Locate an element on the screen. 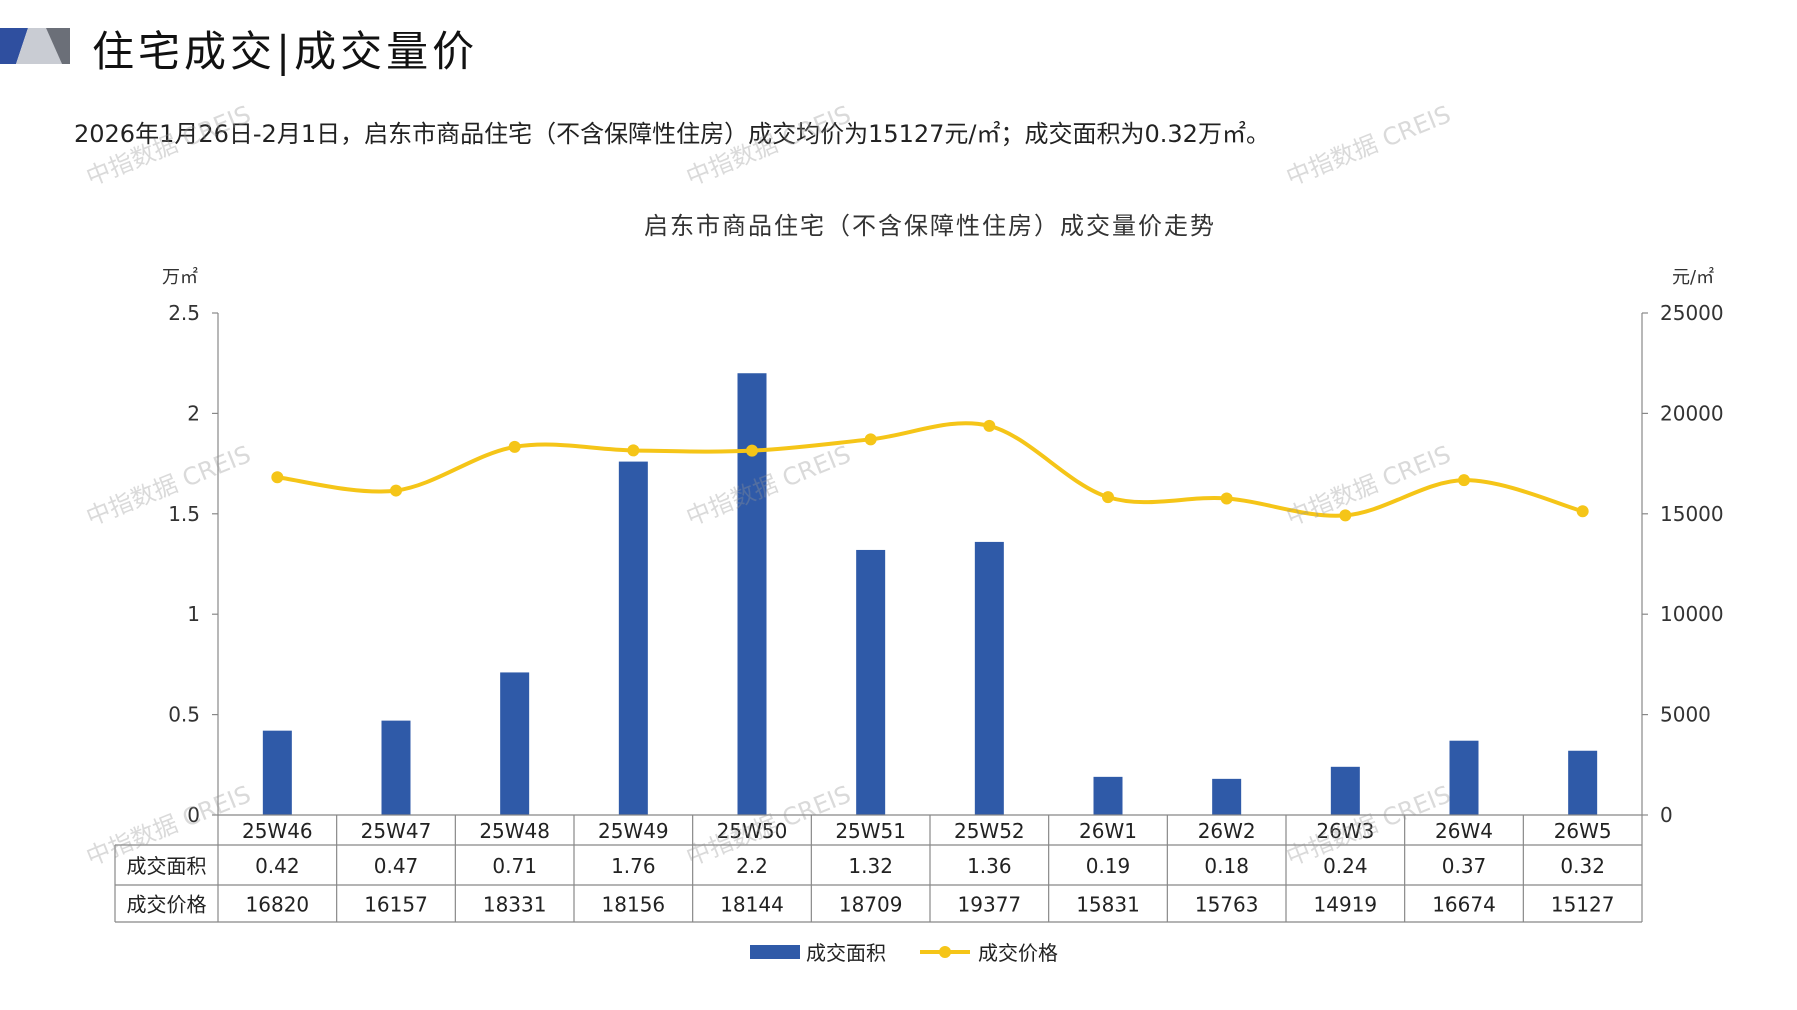 The width and height of the screenshot is (1797, 1010). left-tick-label: 0.5 is located at coordinates (184, 715).